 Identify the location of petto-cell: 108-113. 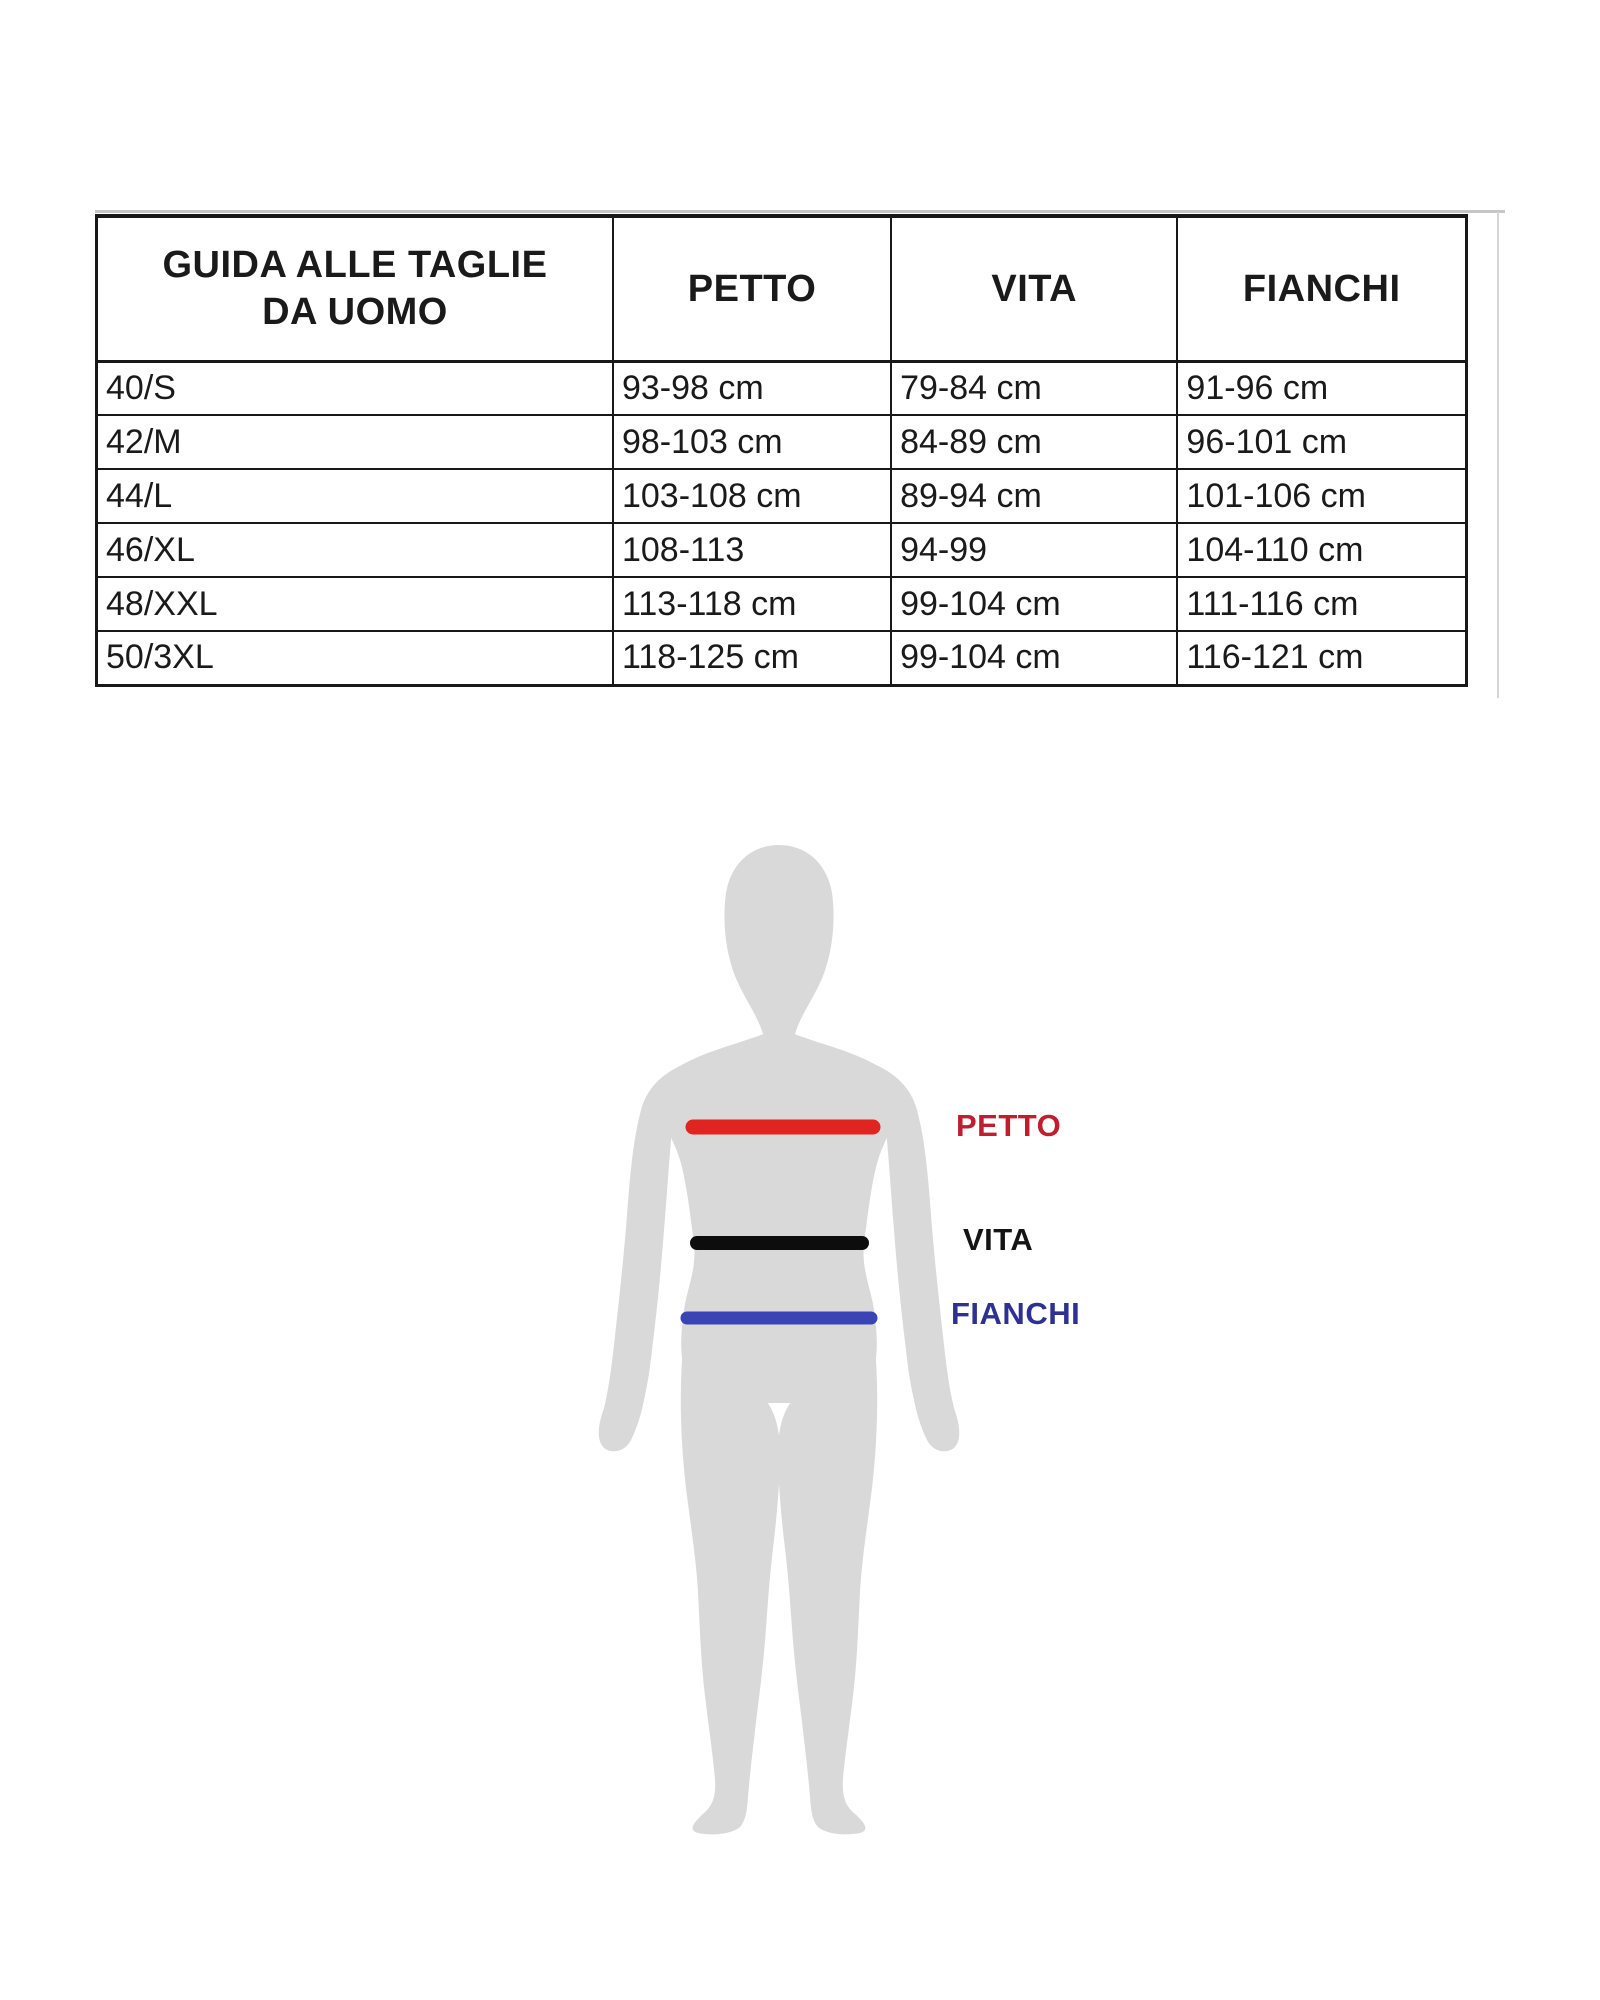
(752, 550).